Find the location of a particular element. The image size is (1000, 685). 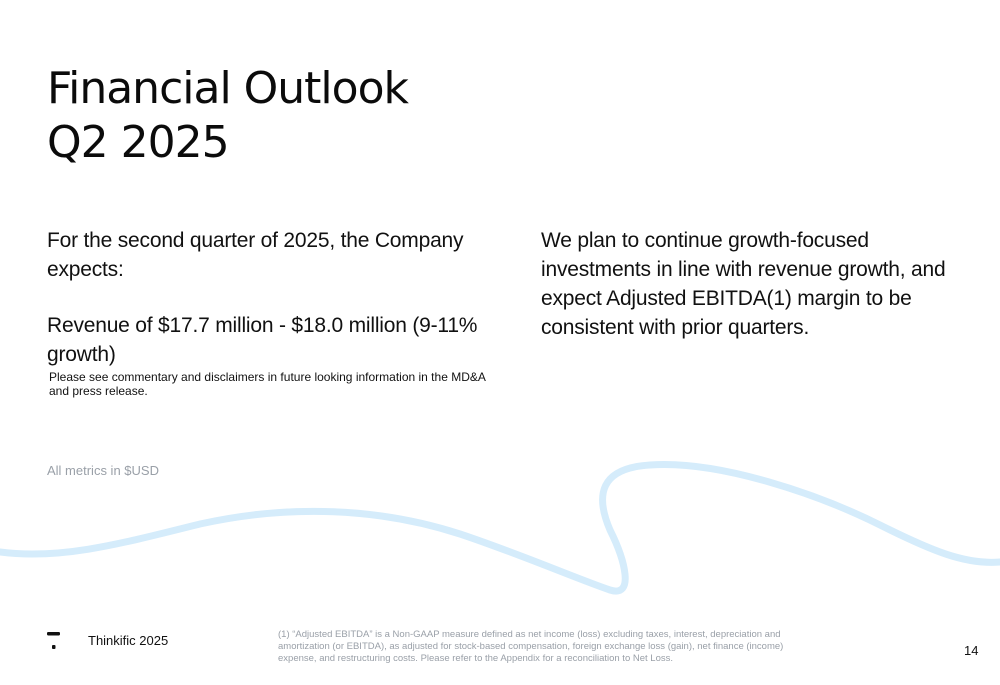

slide-title: Financial Outlook Q2 2025 is located at coordinates (228, 116).